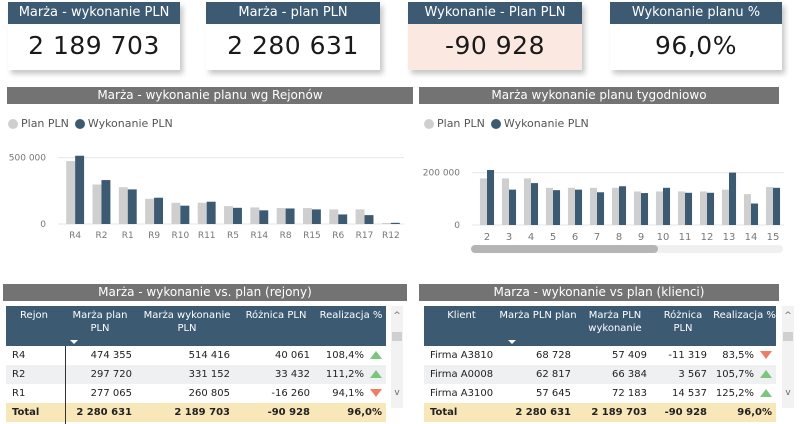  What do you see at coordinates (766, 355) in the screenshot?
I see `trend-down-icon` at bounding box center [766, 355].